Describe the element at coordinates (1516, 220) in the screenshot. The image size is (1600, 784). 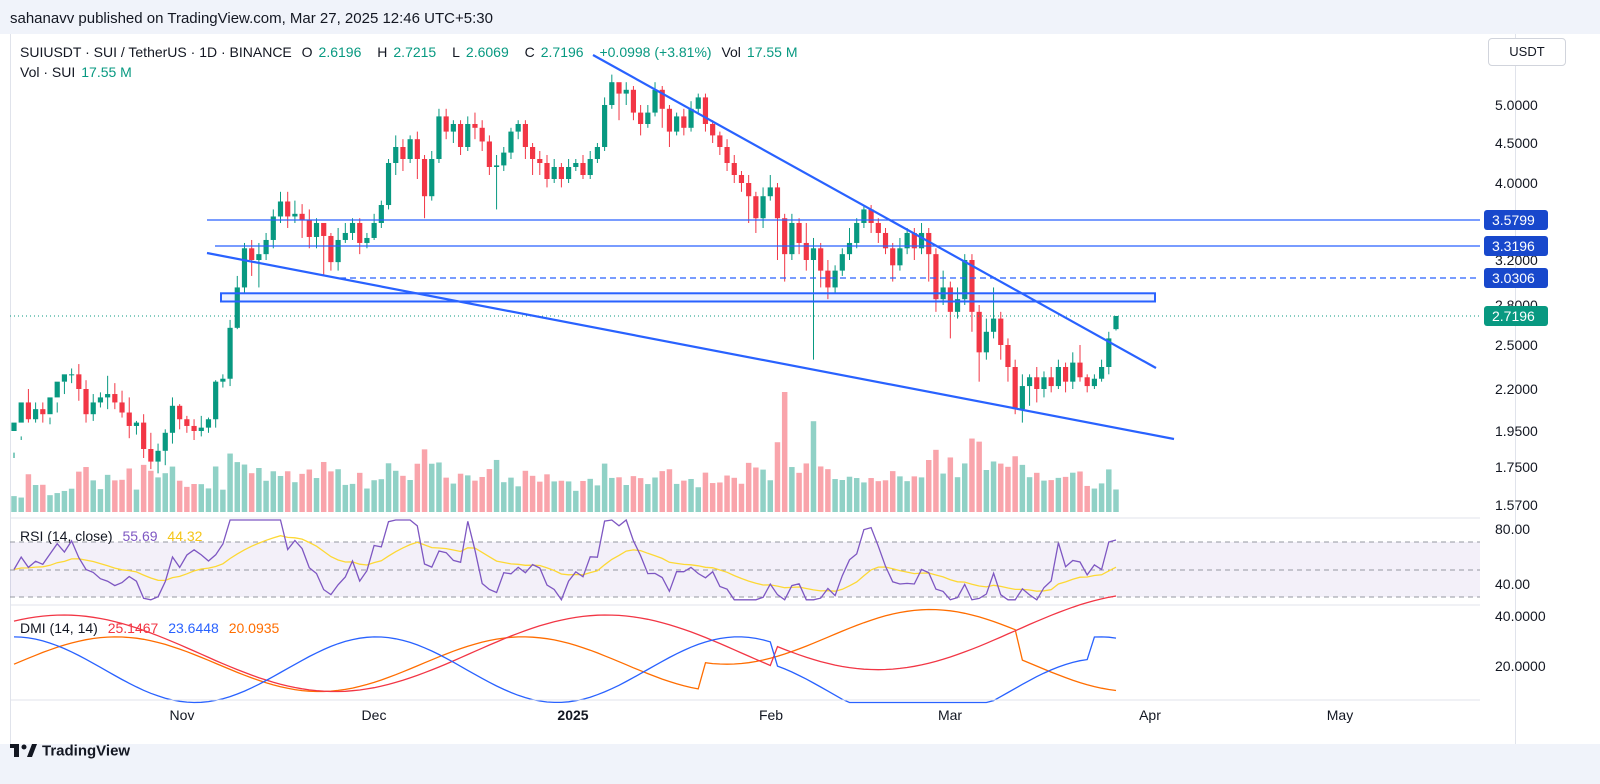
I see `price-label-bg` at that location.